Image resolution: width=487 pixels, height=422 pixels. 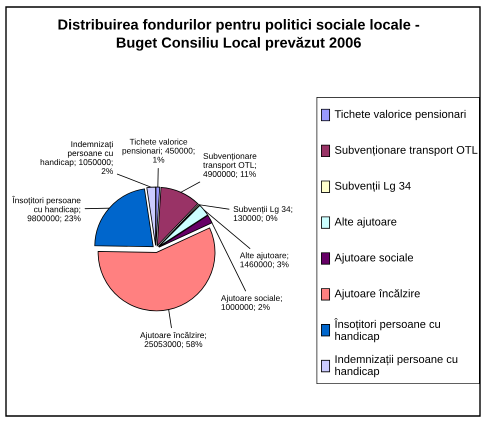 What do you see at coordinates (365, 222) in the screenshot?
I see `legend-label: Alte ajutoare` at bounding box center [365, 222].